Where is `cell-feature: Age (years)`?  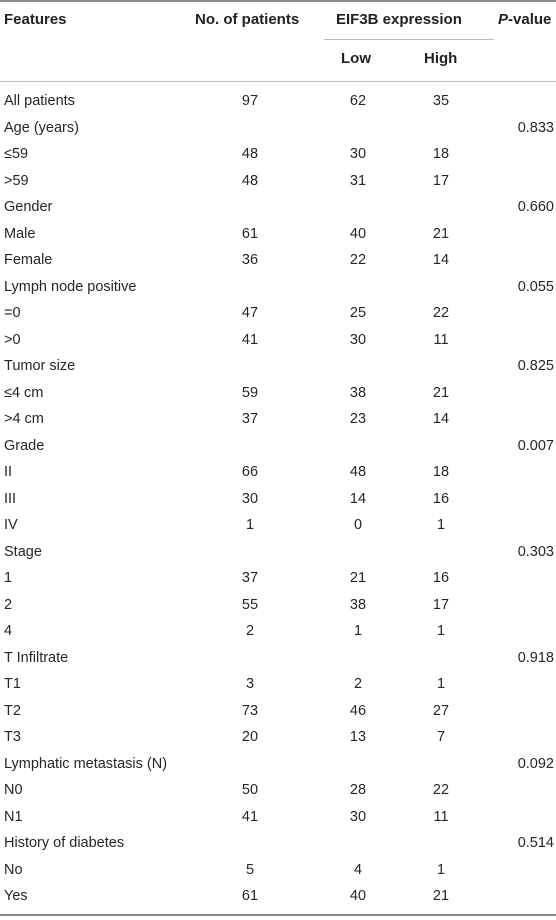
cell-feature: Age (years) is located at coordinates (41, 127).